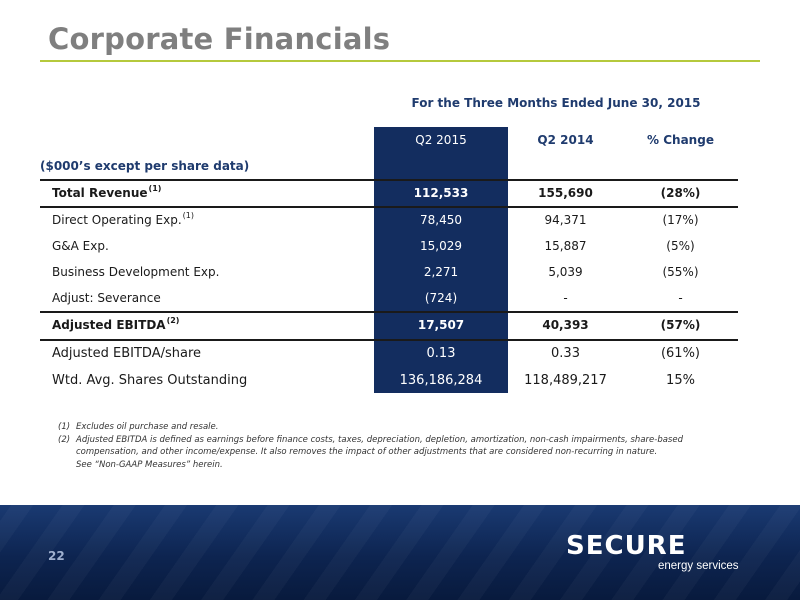 The image size is (800, 600). I want to click on cell-q2-2015: 78,450, so click(441, 220).